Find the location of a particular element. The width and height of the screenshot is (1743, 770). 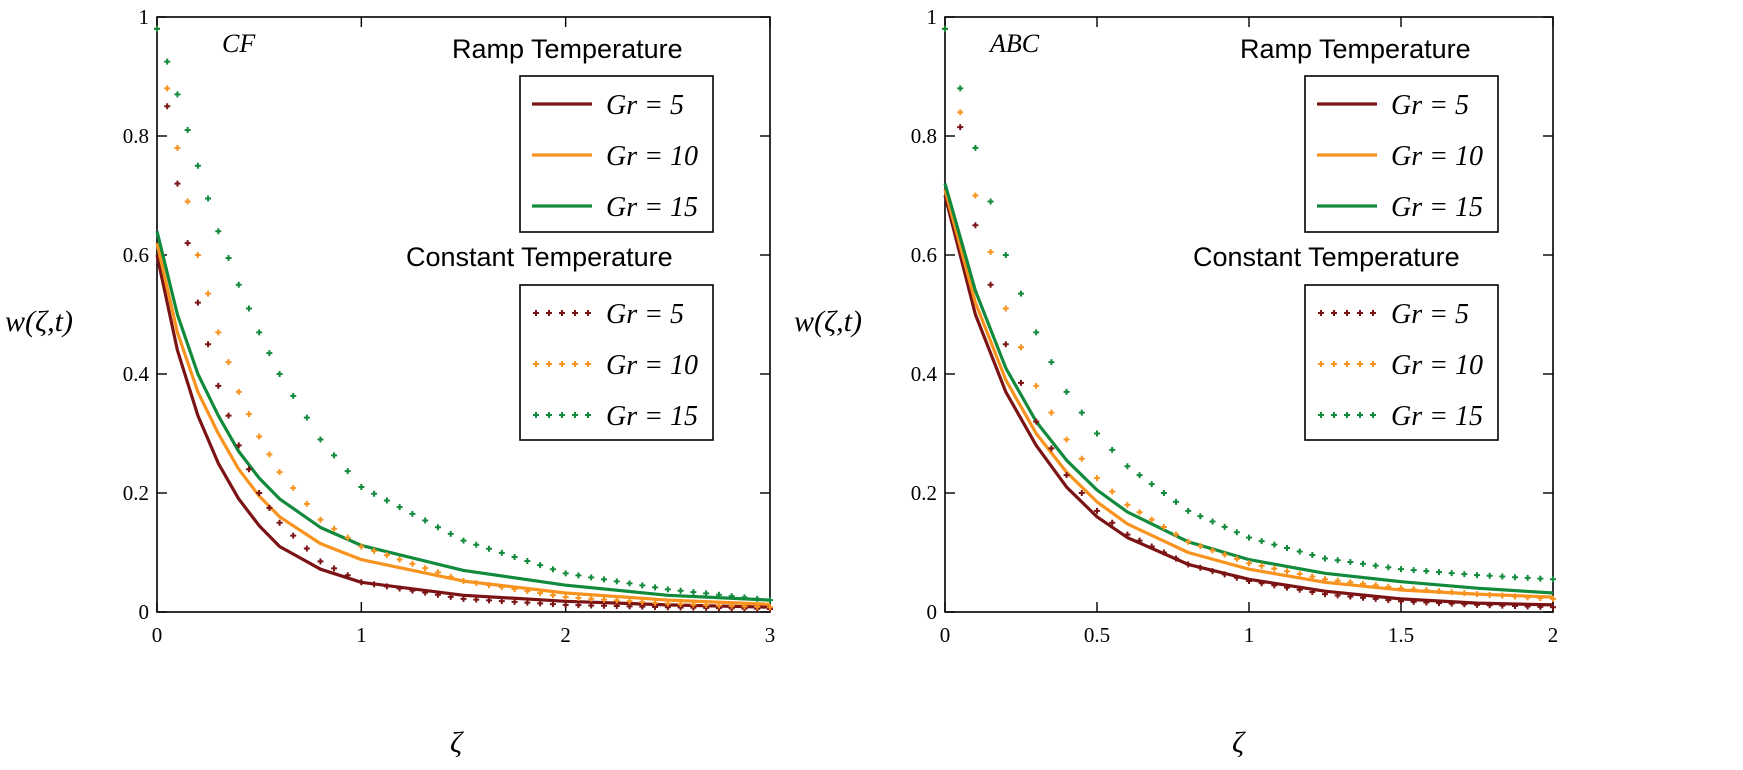

x-tick-label: 0.5 is located at coordinates (1097, 635).